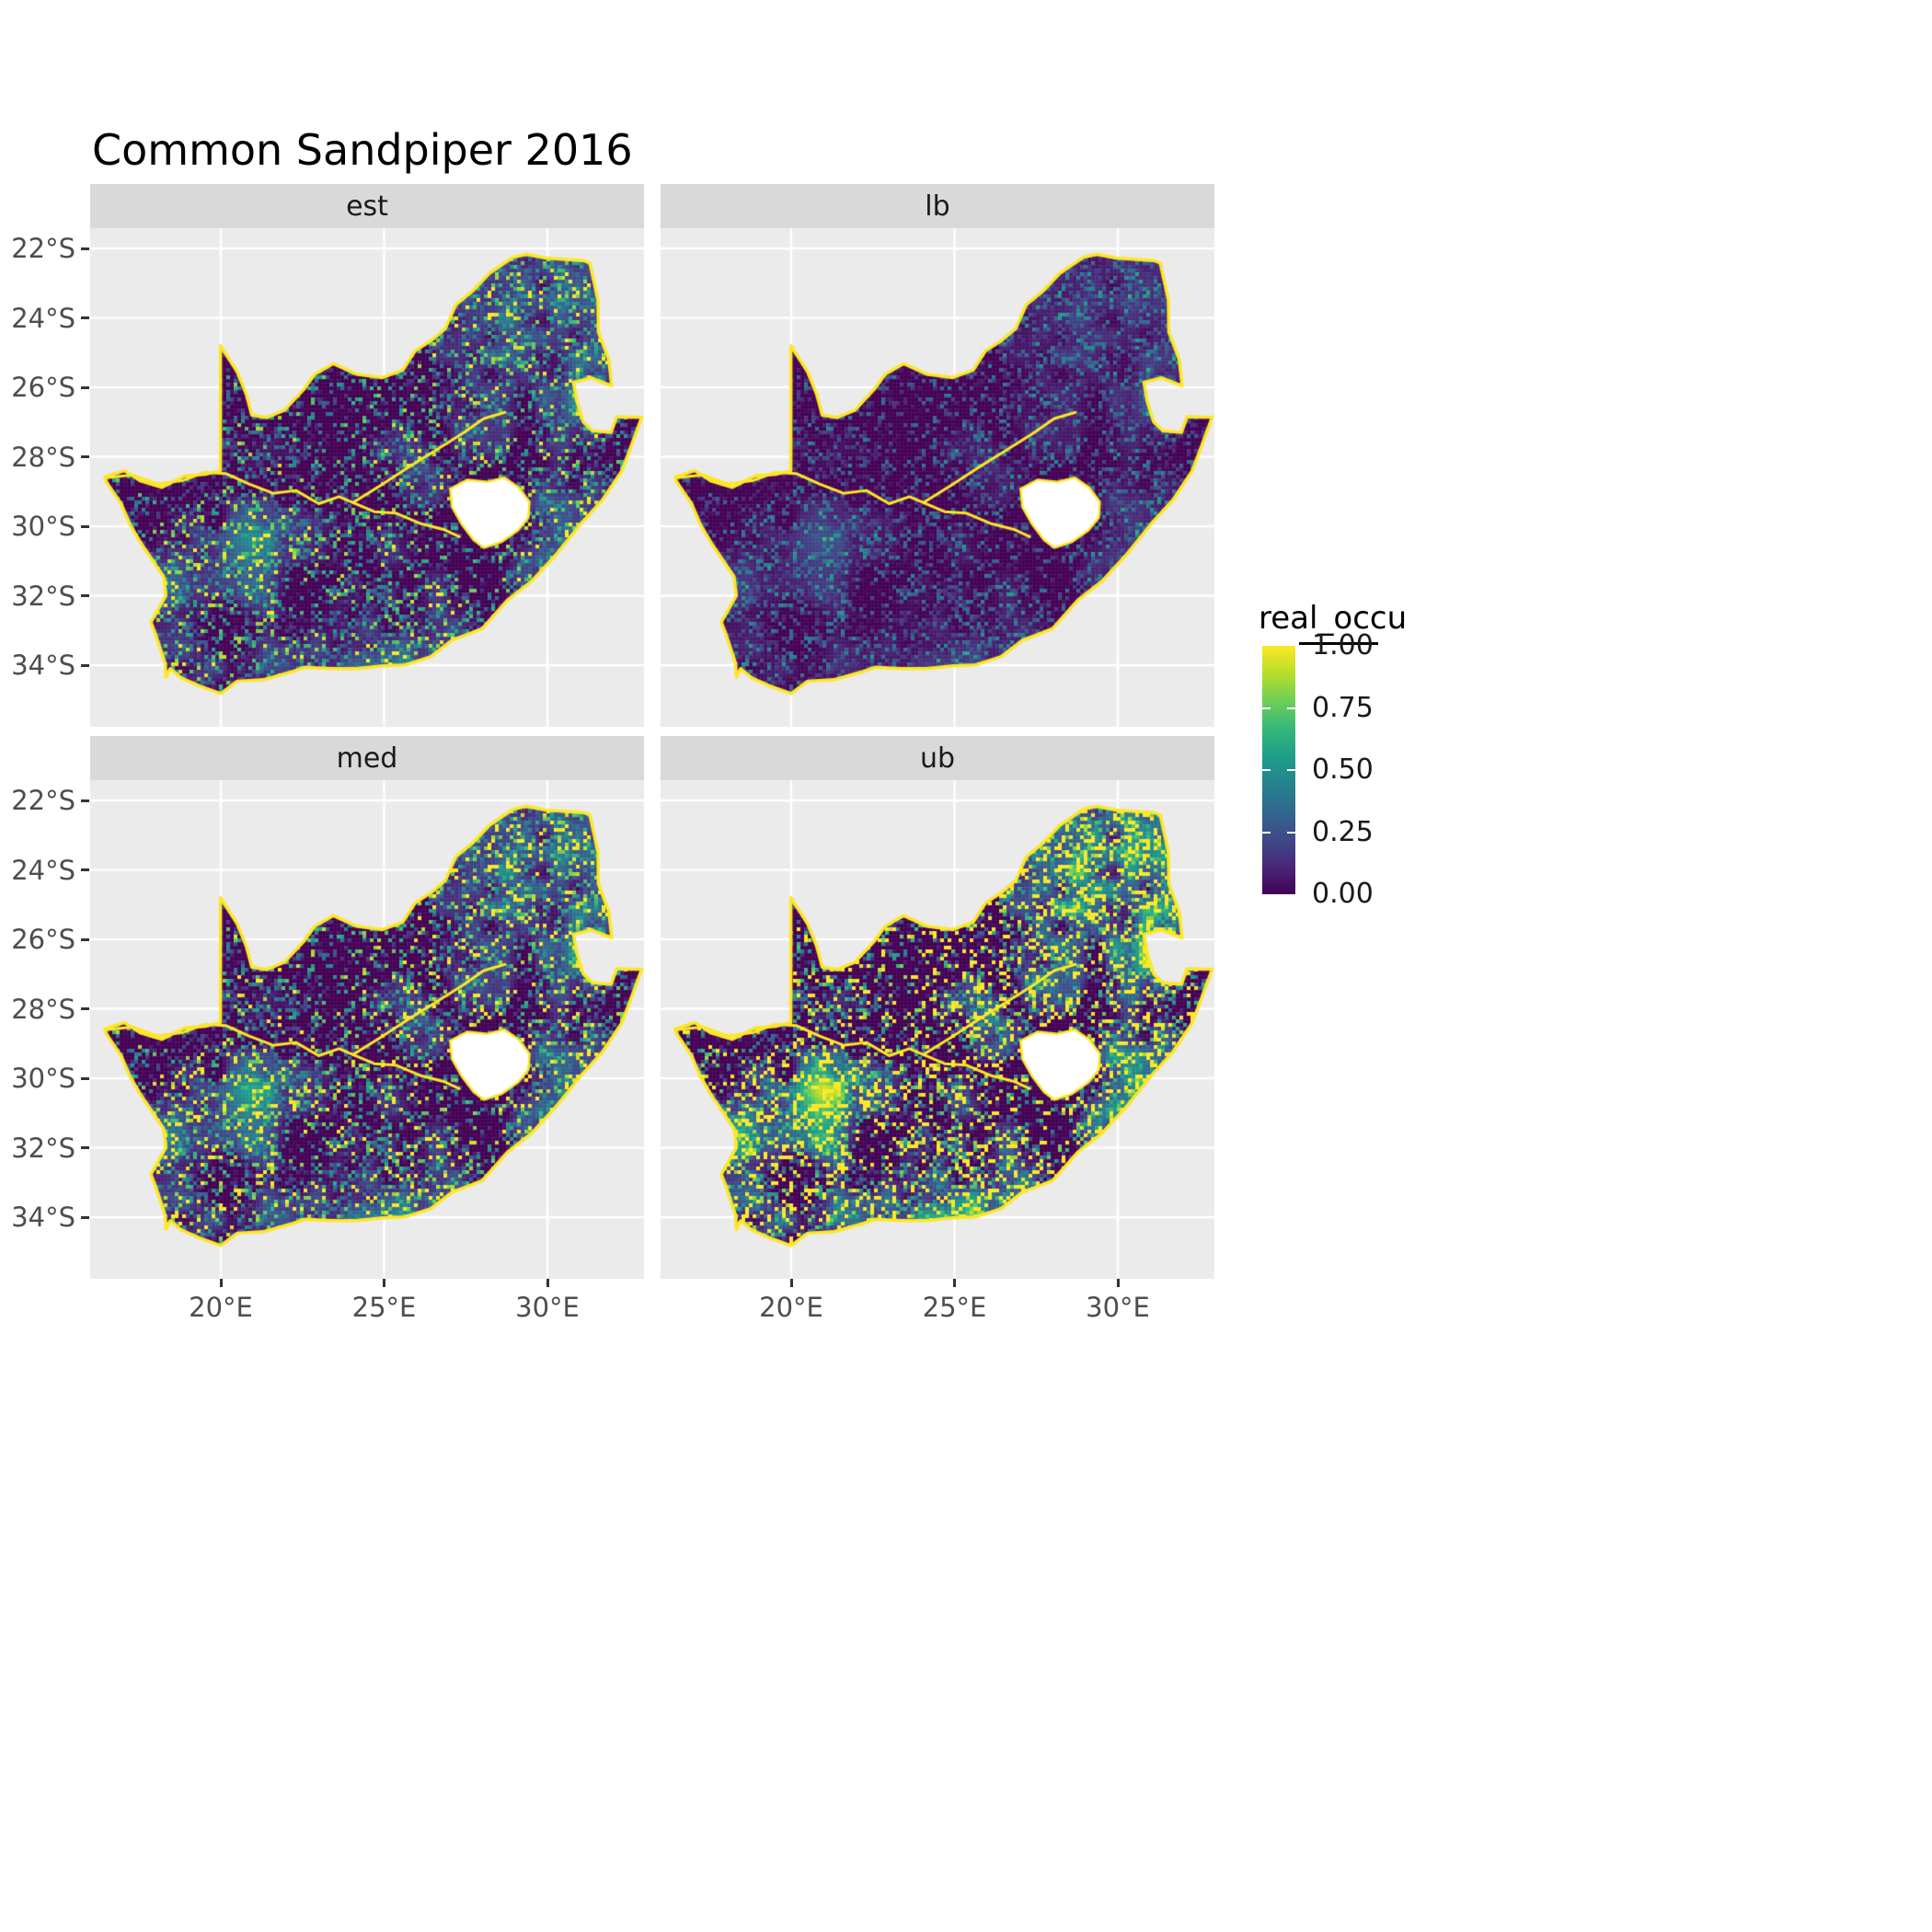 Image resolution: width=1932 pixels, height=1932 pixels. I want to click on plot-title: Common Sandpiper 2016, so click(362, 150).